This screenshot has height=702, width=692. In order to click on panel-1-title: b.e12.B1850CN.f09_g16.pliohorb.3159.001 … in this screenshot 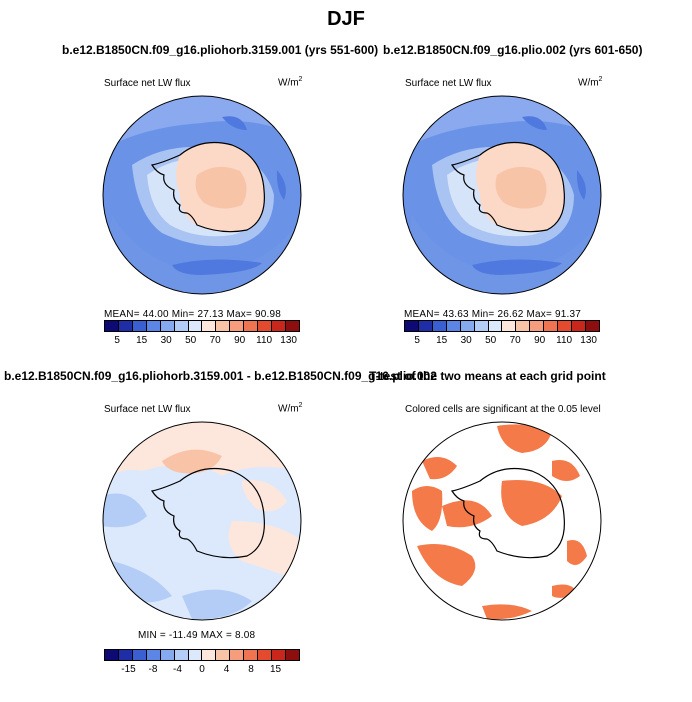, I will do `click(220, 50)`.